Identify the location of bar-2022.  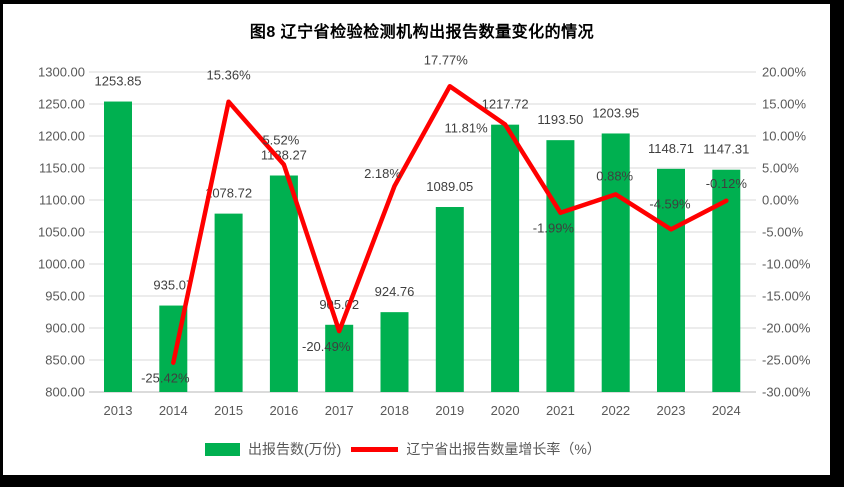
(615, 263).